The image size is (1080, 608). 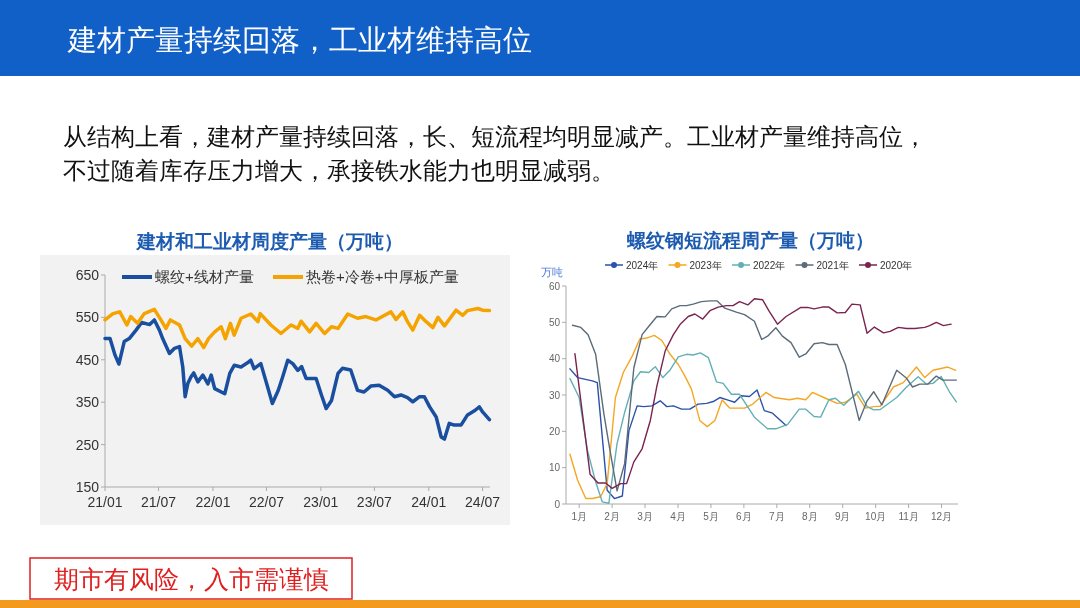 What do you see at coordinates (266, 502) in the screenshot?
I see `x-tick-label: 22/07` at bounding box center [266, 502].